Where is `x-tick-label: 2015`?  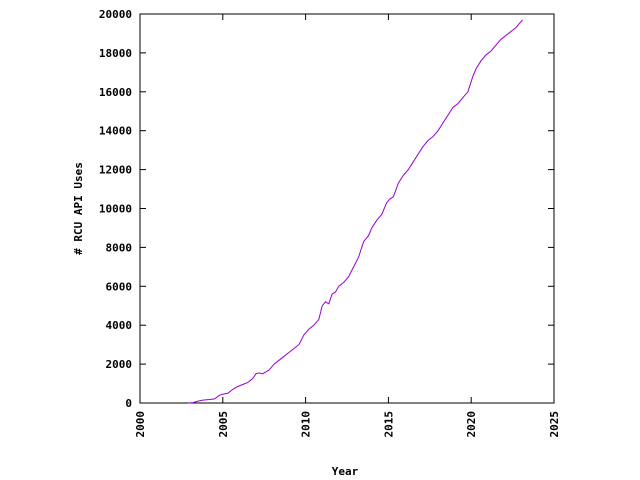
x-tick-label: 2015 is located at coordinates (388, 424).